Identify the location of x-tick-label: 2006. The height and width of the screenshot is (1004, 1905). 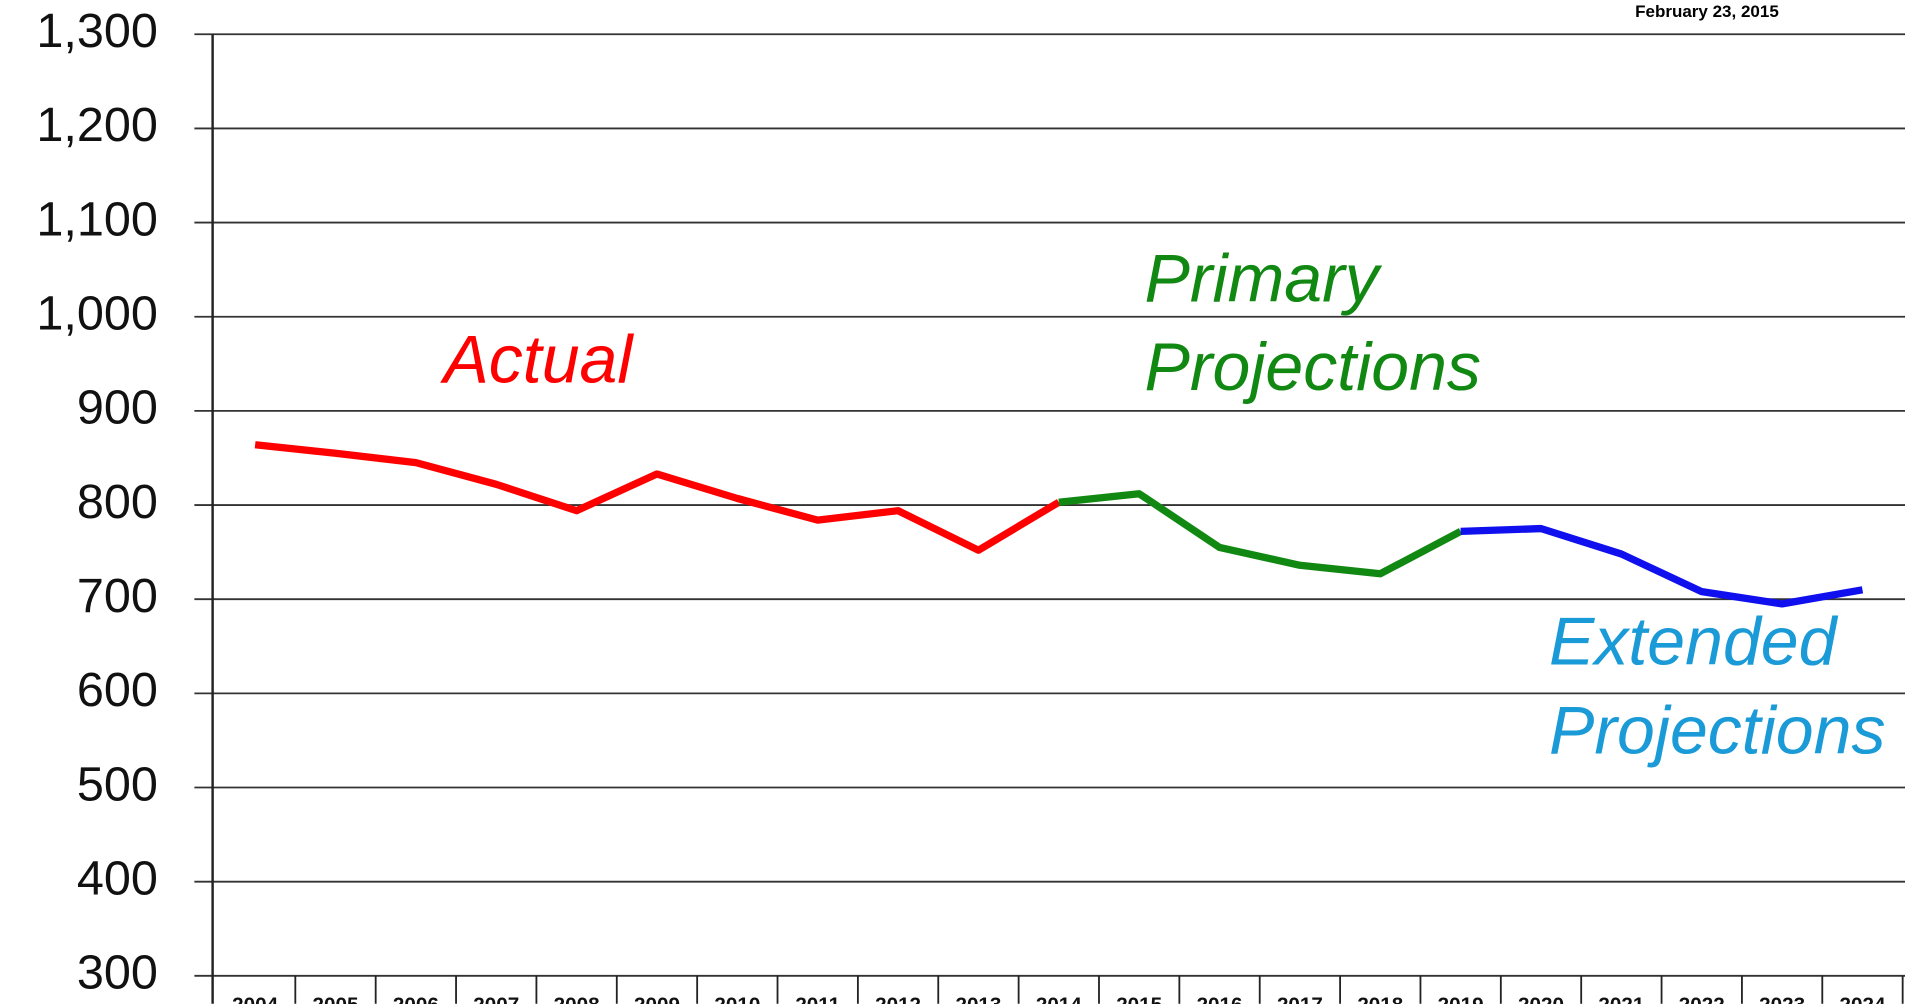
(416, 999).